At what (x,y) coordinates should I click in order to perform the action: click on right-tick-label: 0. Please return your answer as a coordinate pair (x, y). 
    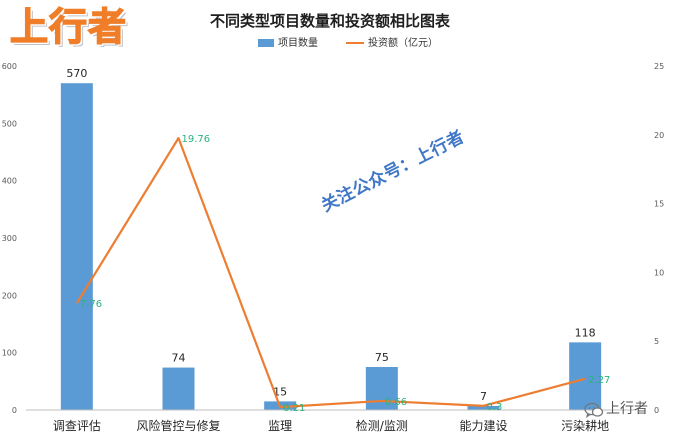
    Looking at the image, I should click on (656, 410).